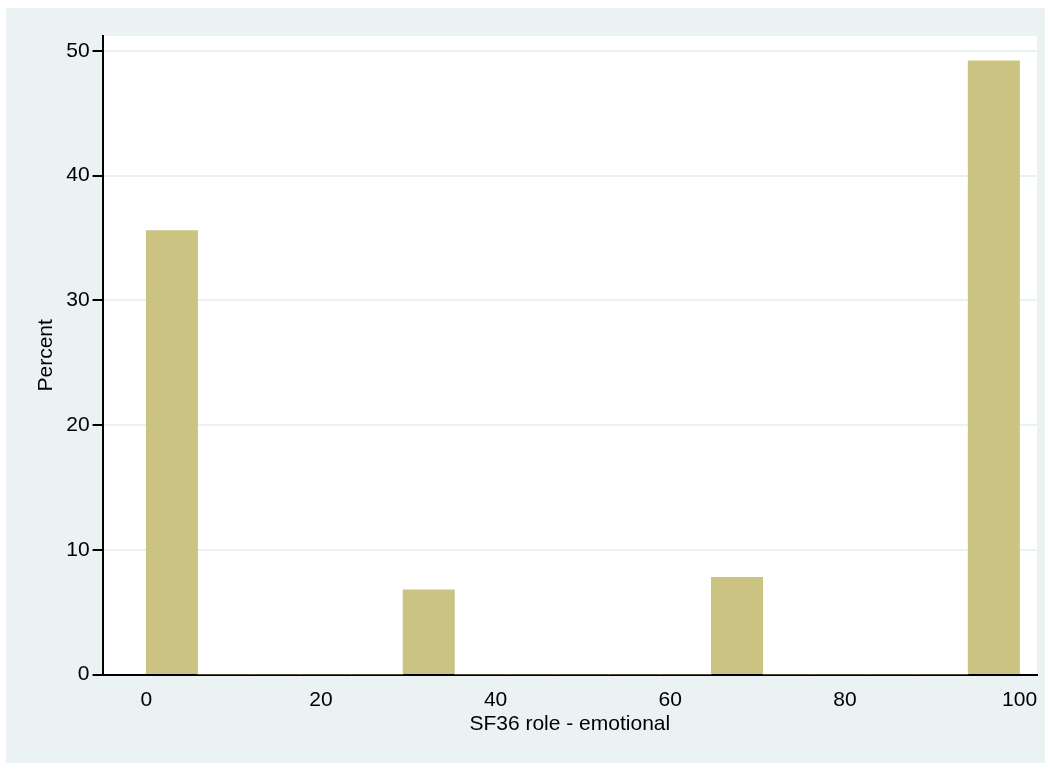 The height and width of the screenshot is (771, 1051). Describe the element at coordinates (78, 548) in the screenshot. I see `y-tick-label: 10` at that location.